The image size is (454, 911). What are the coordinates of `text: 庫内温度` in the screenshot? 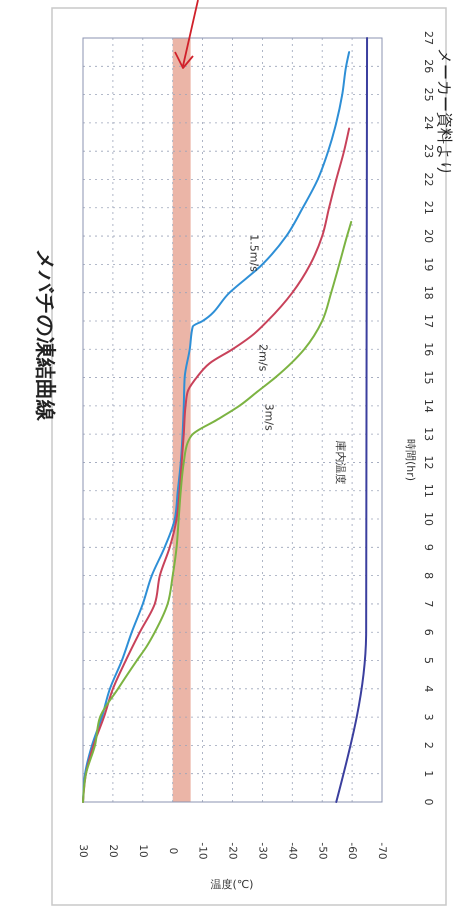 It's located at (341, 462).